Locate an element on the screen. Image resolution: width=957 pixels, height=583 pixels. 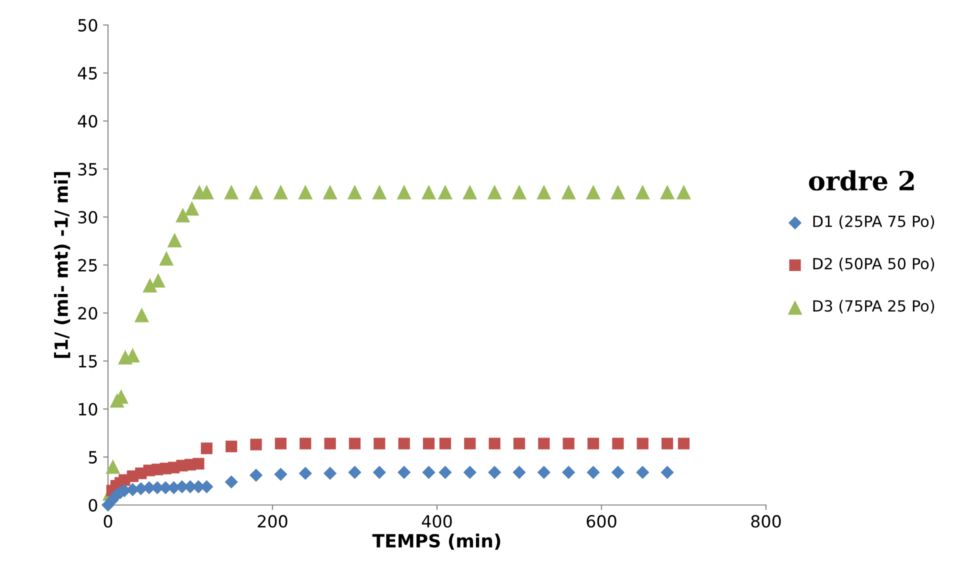
y-tick-label: 5 is located at coordinates (92, 457).